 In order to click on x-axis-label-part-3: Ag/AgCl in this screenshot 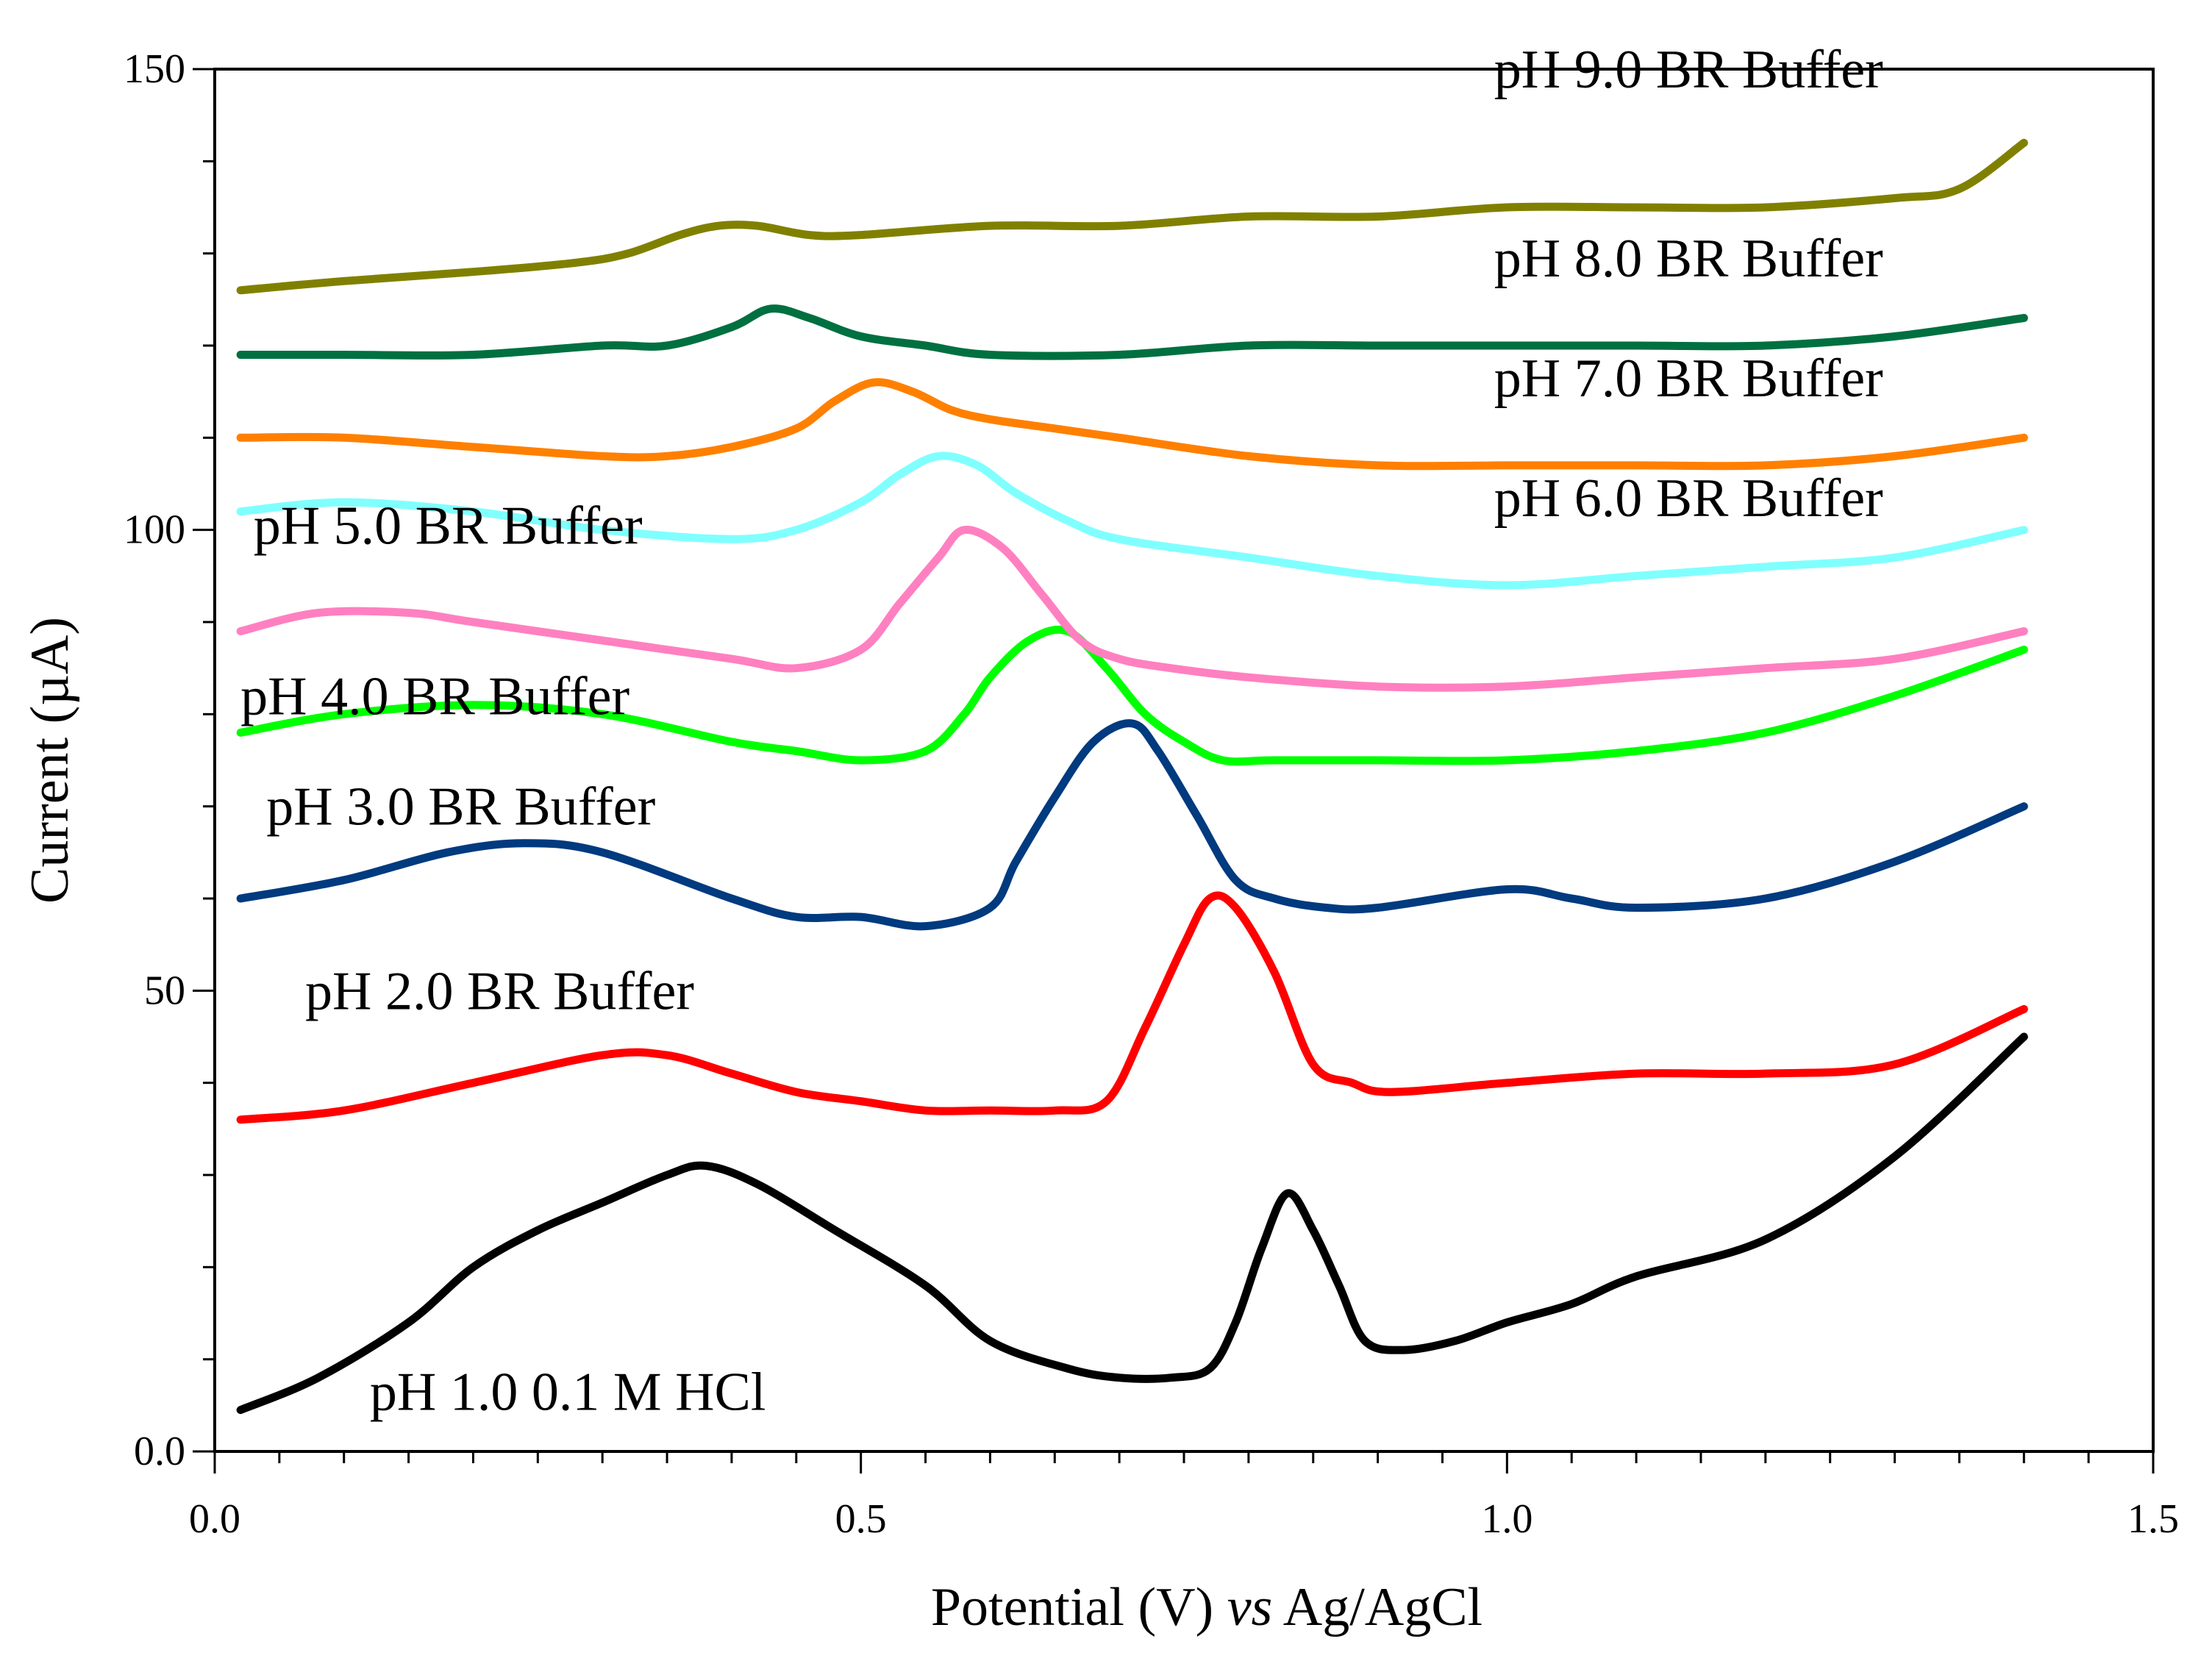, I will do `click(1377, 1607)`.